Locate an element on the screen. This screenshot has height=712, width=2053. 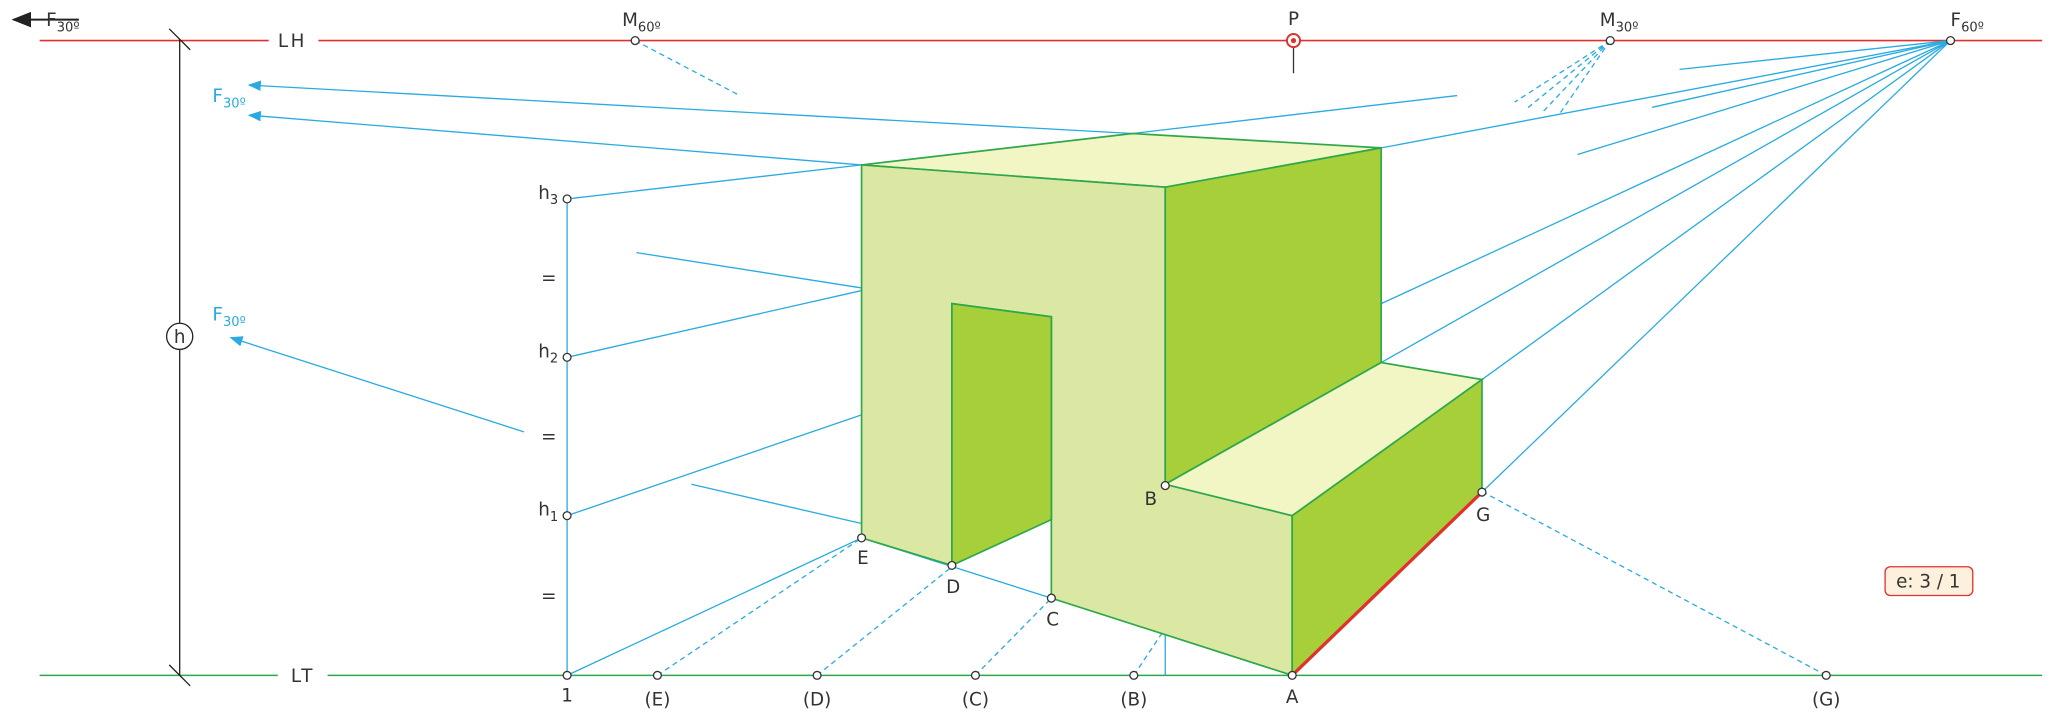
scale-label: e: 3 / 1 is located at coordinates (1928, 582).